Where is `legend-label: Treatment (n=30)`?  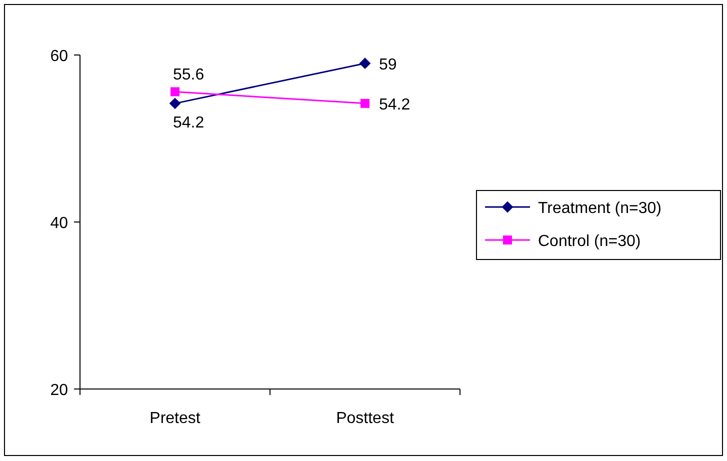
legend-label: Treatment (n=30) is located at coordinates (600, 208).